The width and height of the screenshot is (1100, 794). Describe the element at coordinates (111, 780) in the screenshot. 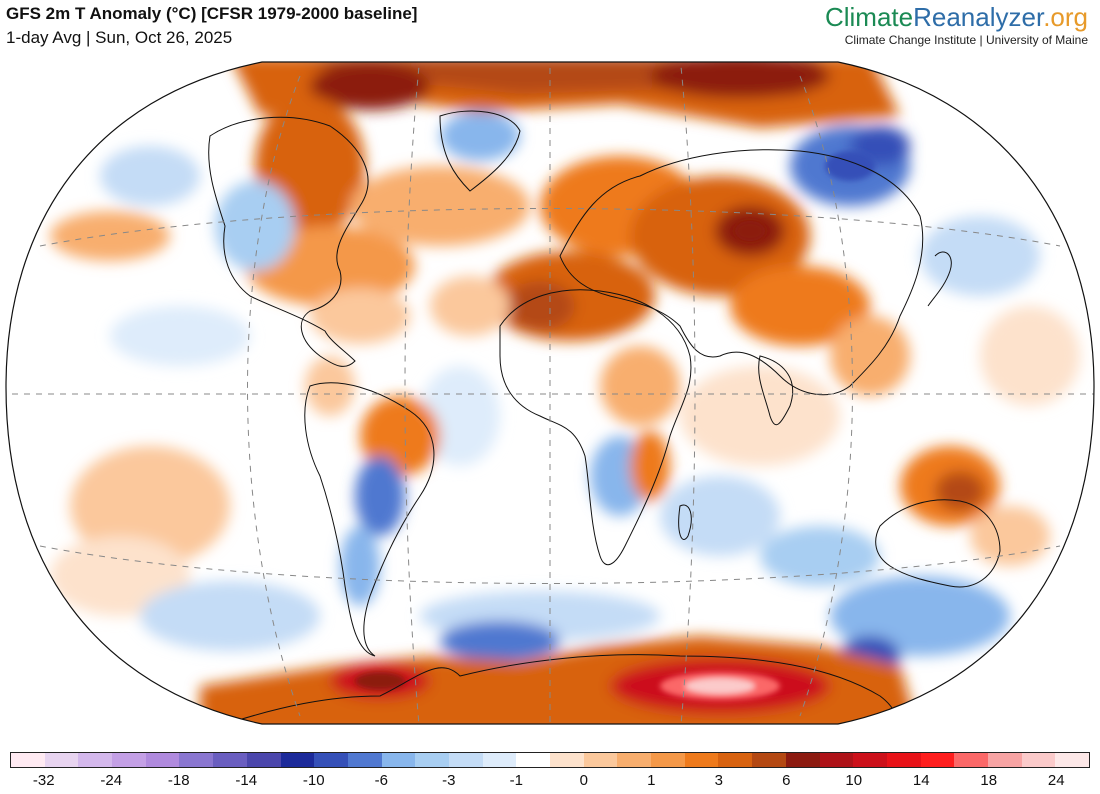

I see `color-scale-tick-label: -24` at that location.